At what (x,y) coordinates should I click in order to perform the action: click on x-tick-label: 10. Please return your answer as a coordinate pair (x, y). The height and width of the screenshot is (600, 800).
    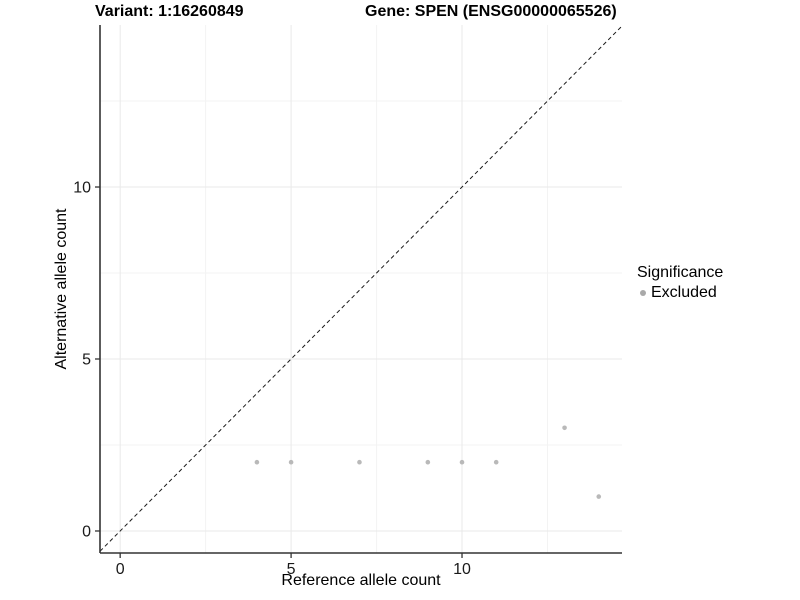
    Looking at the image, I should click on (462, 569).